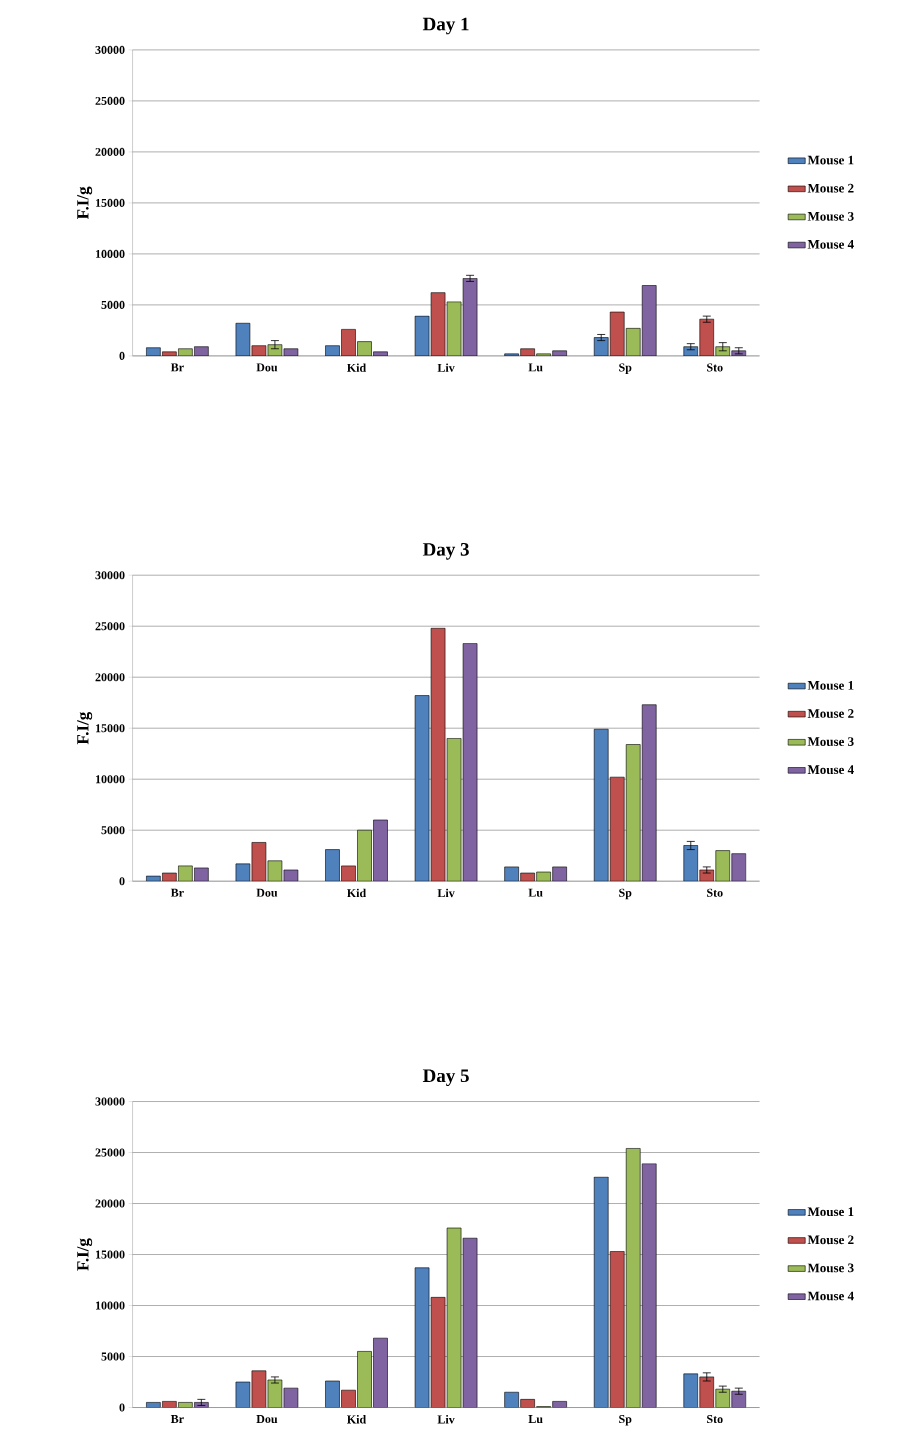  I want to click on chart-title: Day 1, so click(445, 26).